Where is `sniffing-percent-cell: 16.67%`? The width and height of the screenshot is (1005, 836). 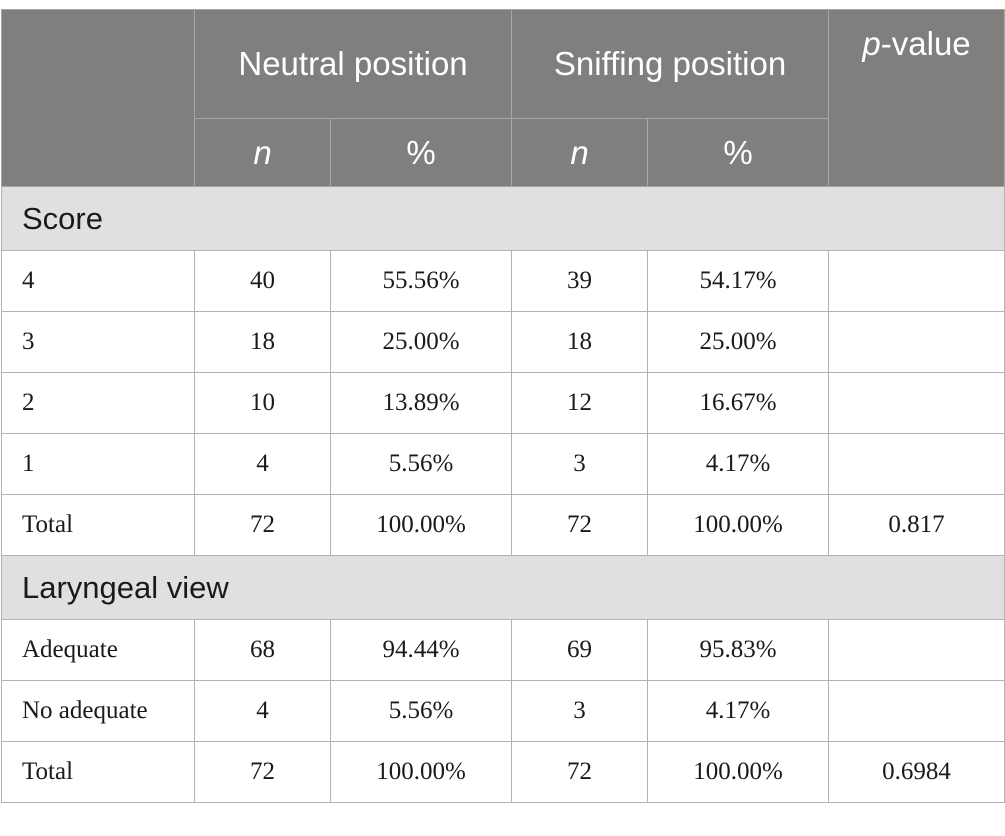
sniffing-percent-cell: 16.67% is located at coordinates (738, 403).